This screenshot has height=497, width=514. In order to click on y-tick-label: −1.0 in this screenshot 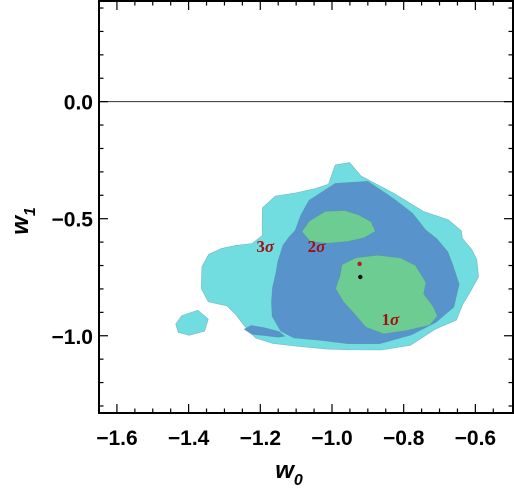, I will do `click(72, 337)`.